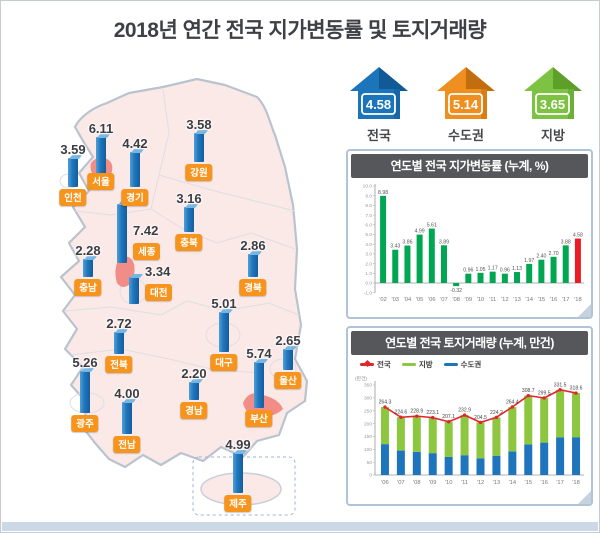 This screenshot has width=600, height=533. I want to click on svg-text: 318.6, so click(576, 389).